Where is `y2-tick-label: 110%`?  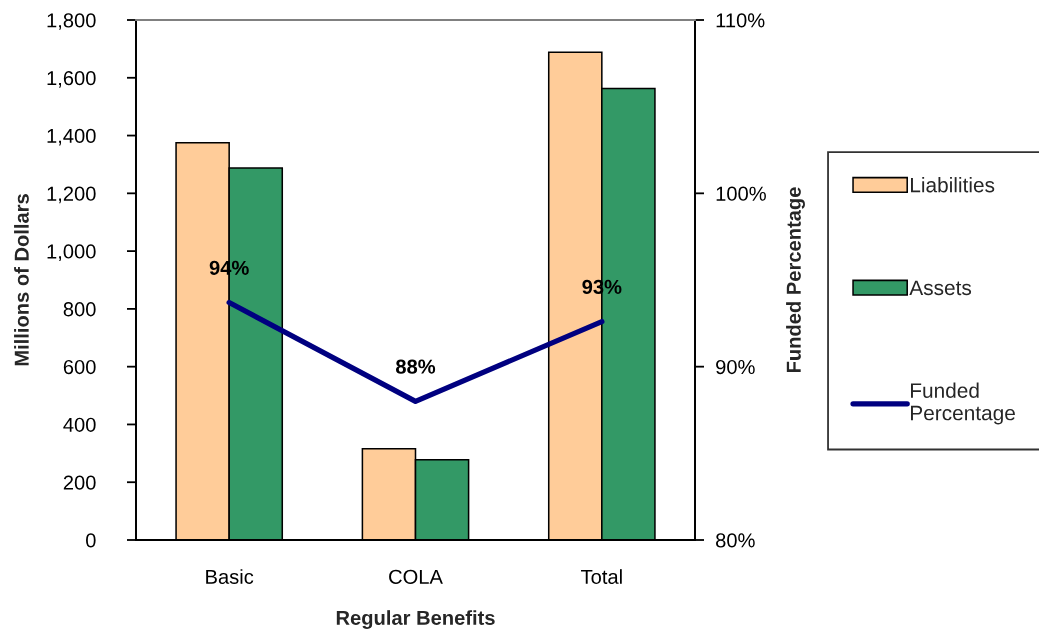 y2-tick-label: 110% is located at coordinates (740, 20).